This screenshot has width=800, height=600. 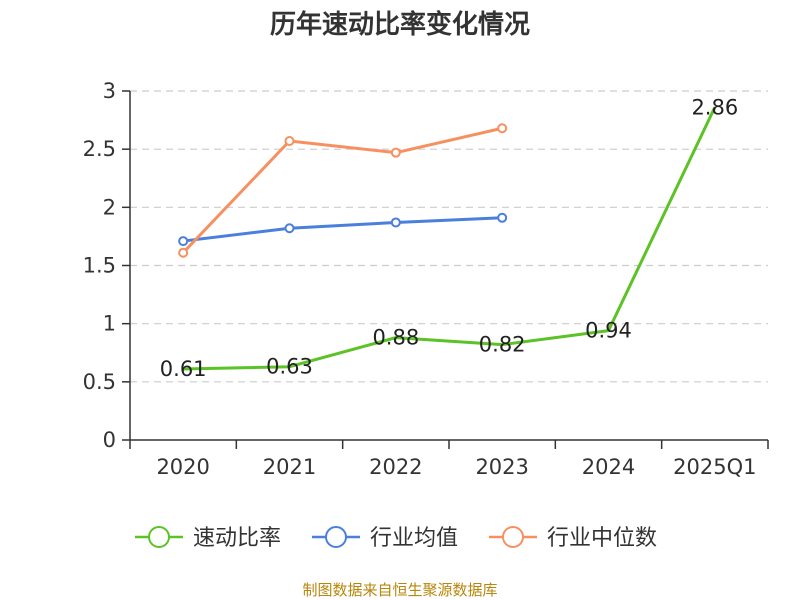 What do you see at coordinates (399, 590) in the screenshot?
I see `source-note: 制图数据来自恒生聚源数据库` at bounding box center [399, 590].